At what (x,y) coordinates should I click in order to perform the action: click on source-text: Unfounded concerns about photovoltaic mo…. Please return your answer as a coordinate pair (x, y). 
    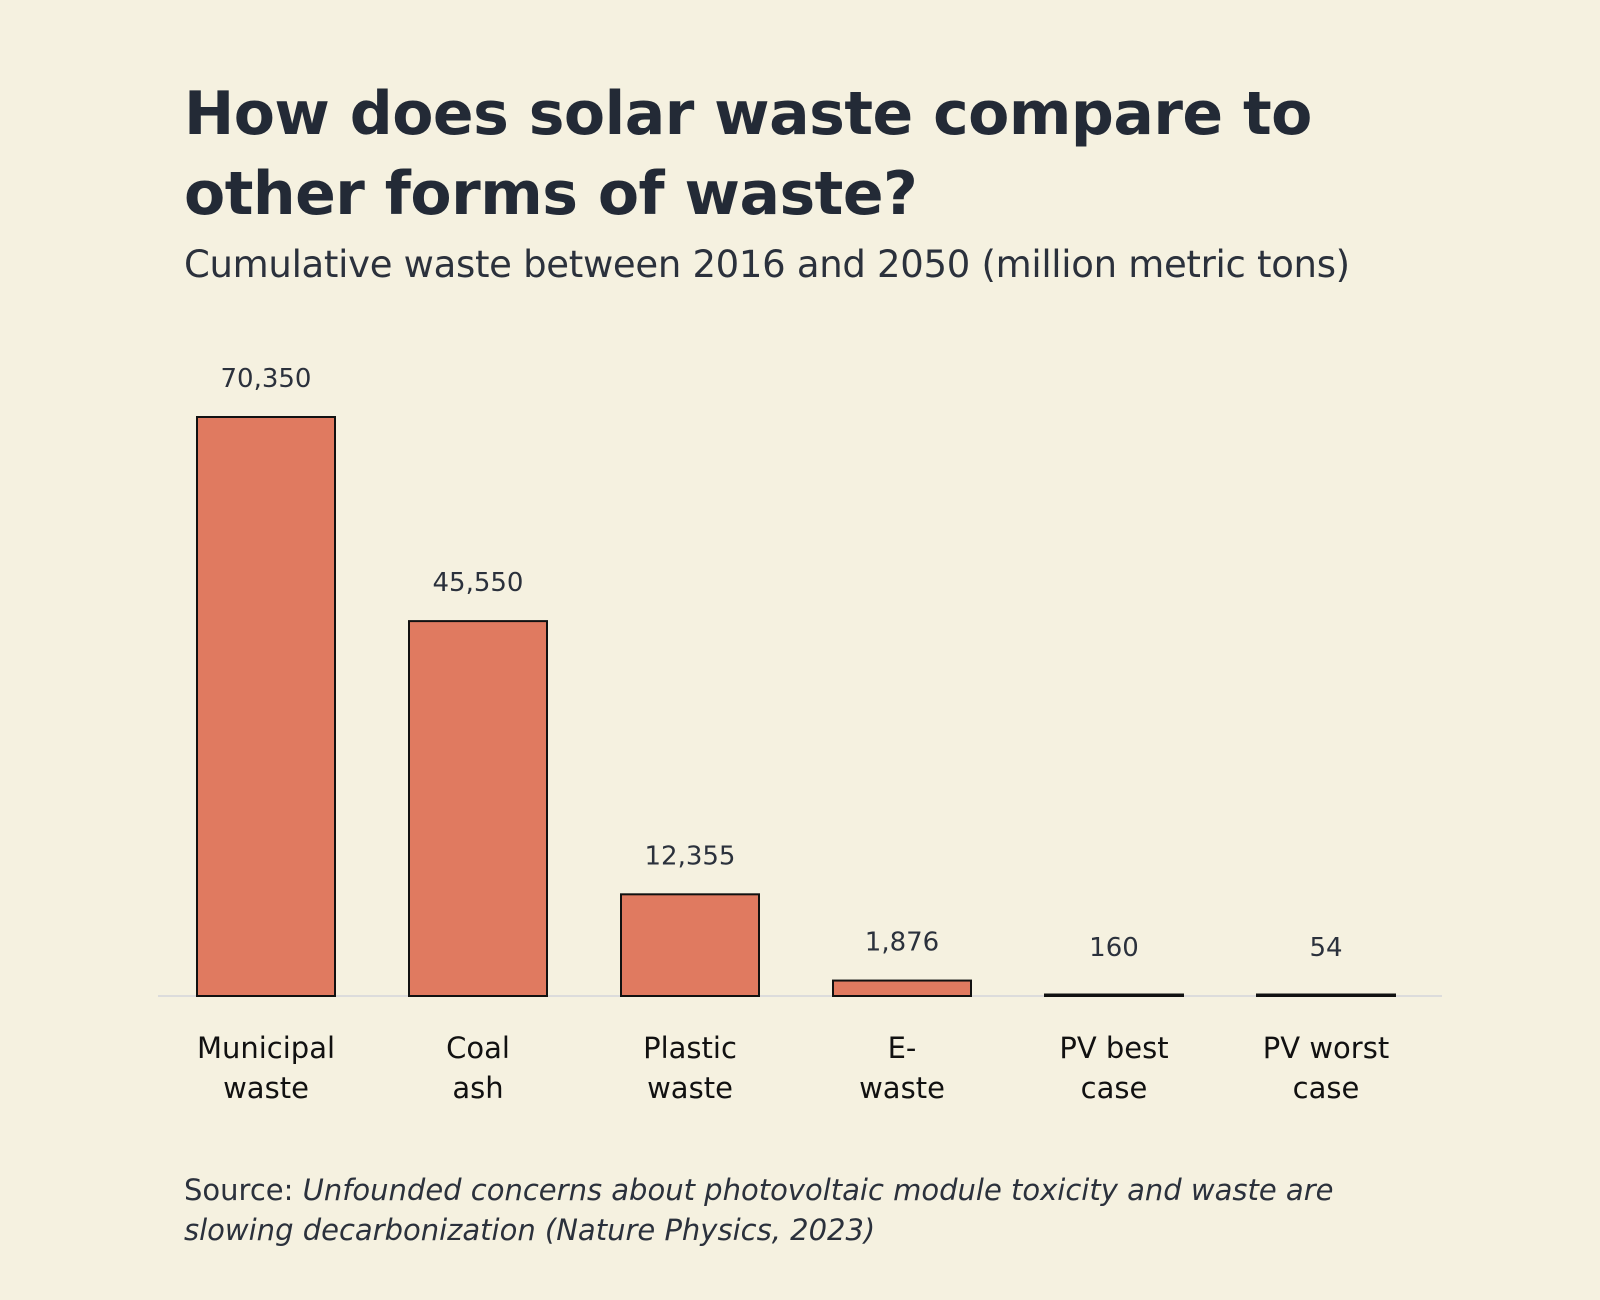
    Looking at the image, I should click on (759, 1210).